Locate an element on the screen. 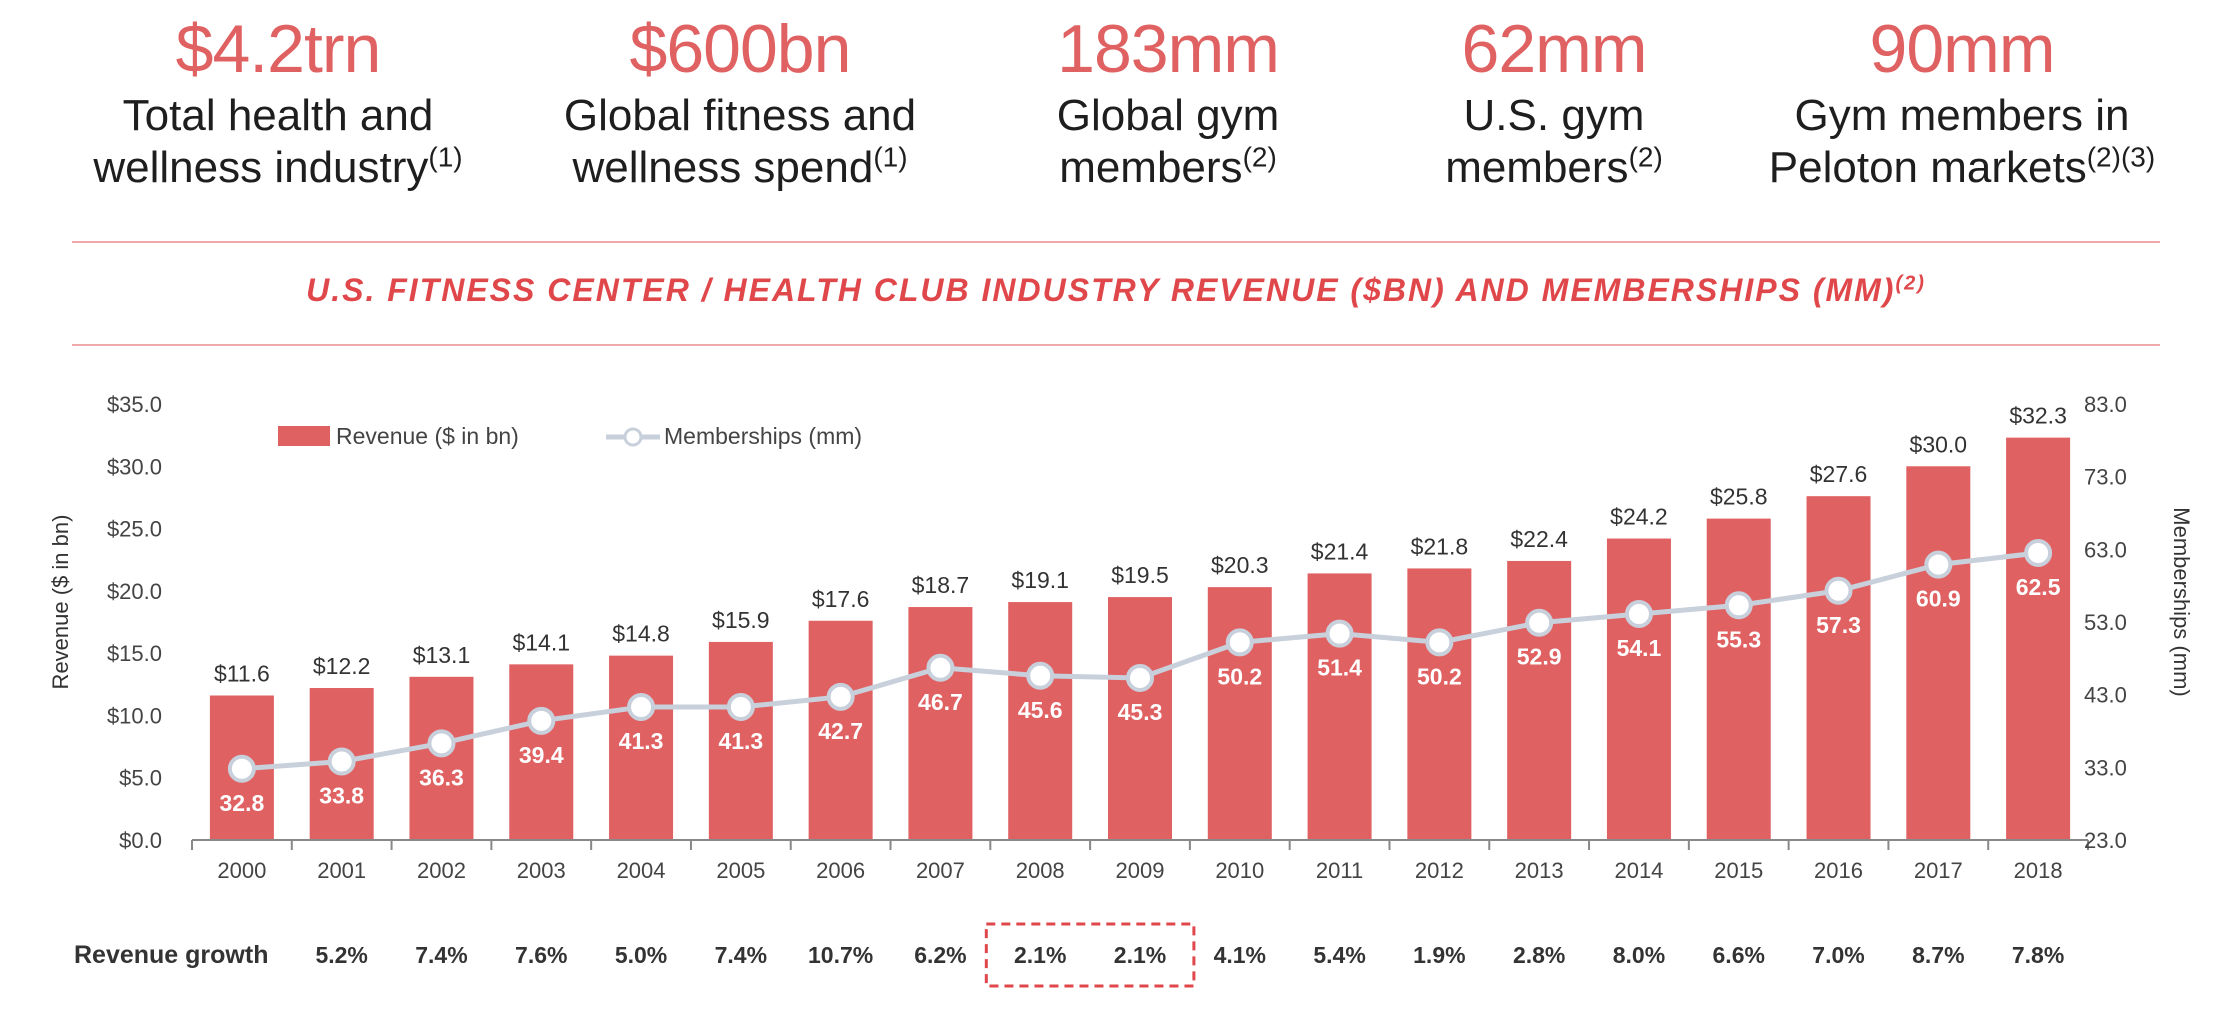 The image size is (2232, 1014). revenue-growth-2013: 2.8% is located at coordinates (1539, 955).